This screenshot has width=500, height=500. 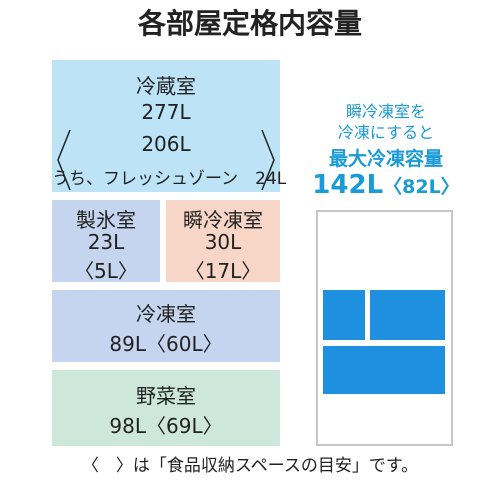 I want to click on ice-box: 製氷室 23L 〈5L〉, so click(x=106, y=241).